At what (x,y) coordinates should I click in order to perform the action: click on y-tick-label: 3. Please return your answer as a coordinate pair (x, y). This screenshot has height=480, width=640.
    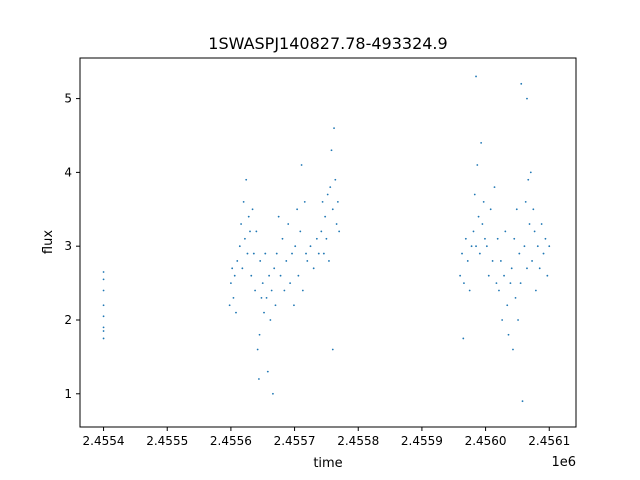
    Looking at the image, I should click on (68, 246).